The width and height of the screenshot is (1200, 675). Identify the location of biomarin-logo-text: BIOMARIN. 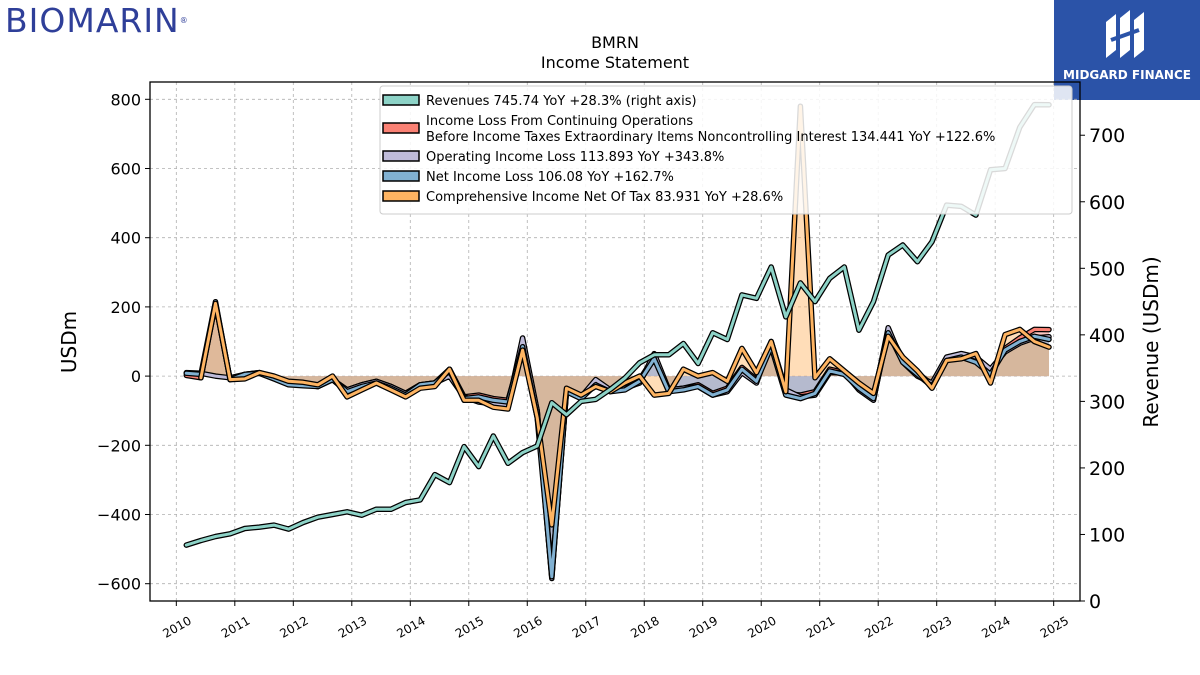
(92, 20).